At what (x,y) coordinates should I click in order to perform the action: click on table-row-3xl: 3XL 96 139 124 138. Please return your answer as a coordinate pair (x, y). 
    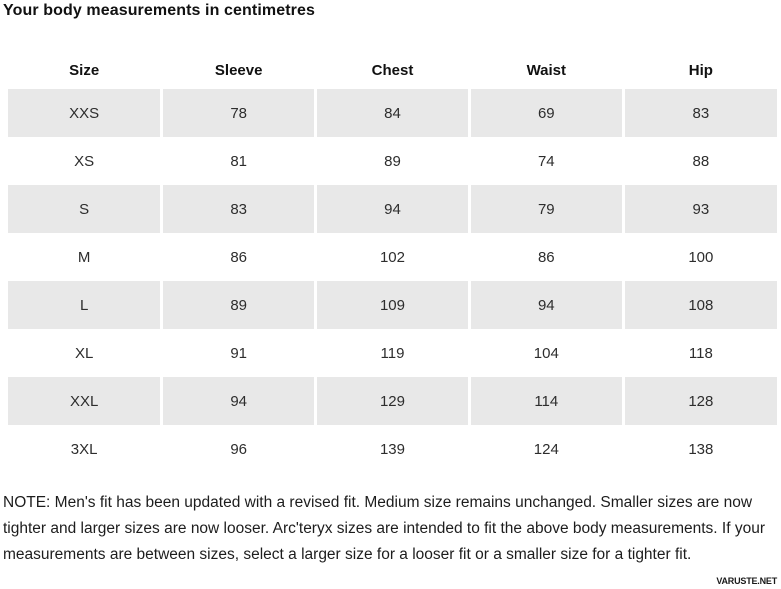
    Looking at the image, I should click on (392, 449).